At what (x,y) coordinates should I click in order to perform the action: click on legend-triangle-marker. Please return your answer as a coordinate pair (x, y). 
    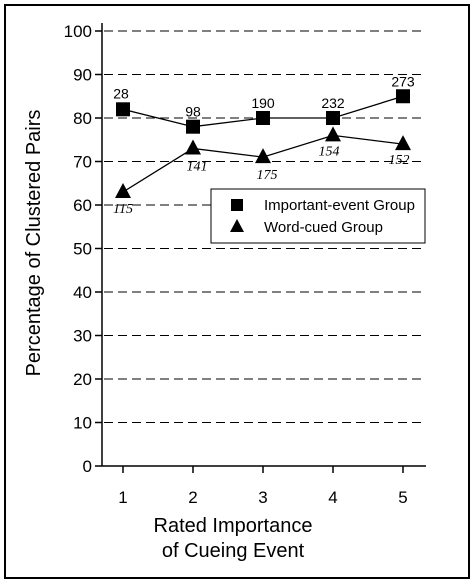
    Looking at the image, I should click on (237, 225).